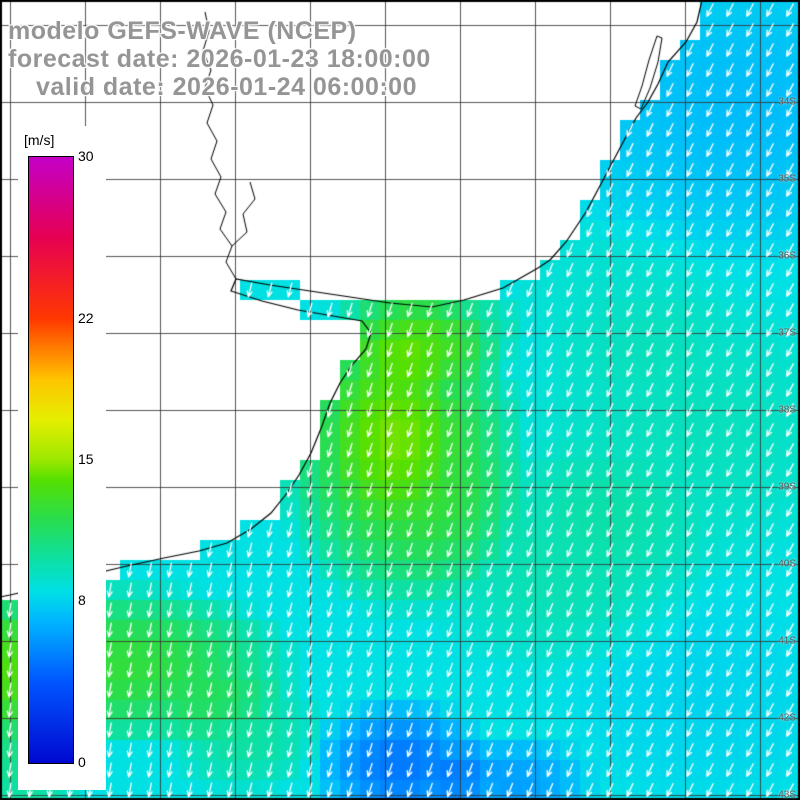 This screenshot has width=800, height=800. Describe the element at coordinates (39, 140) in the screenshot. I see `colorbar-unit-label: [m/s]` at that location.